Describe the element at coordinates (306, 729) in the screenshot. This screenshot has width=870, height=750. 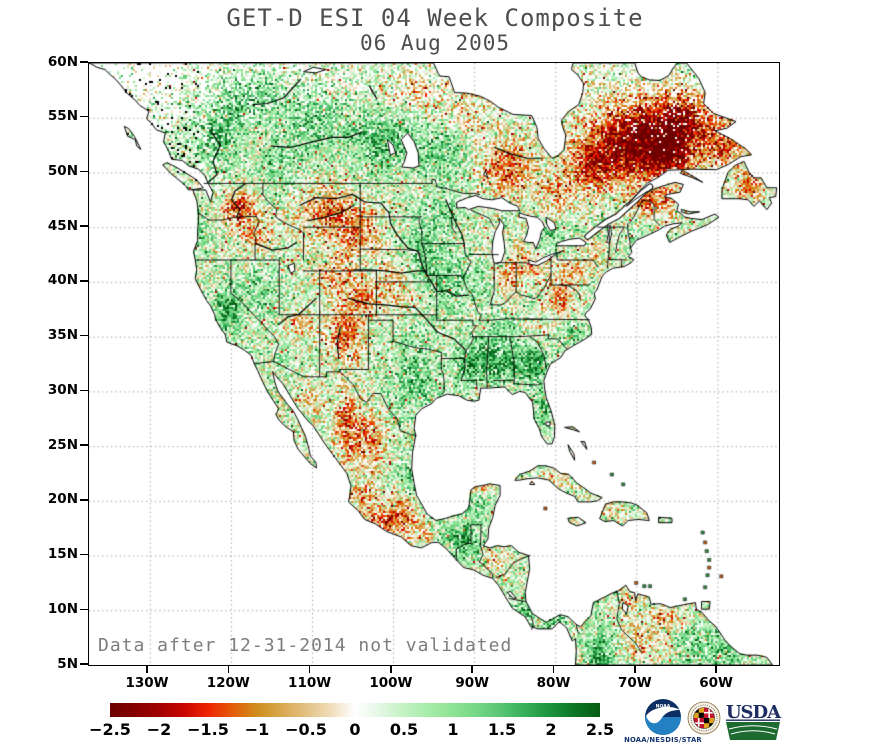
I see `colorbar-tick-label: −0.5` at that location.